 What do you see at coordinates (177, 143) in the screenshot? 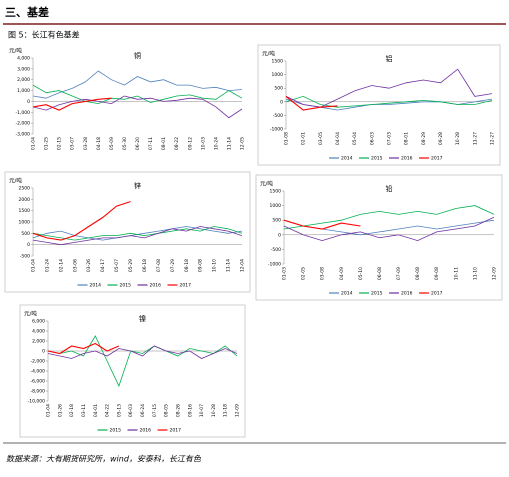
I see `x-tick-label: 08-22` at bounding box center [177, 143].